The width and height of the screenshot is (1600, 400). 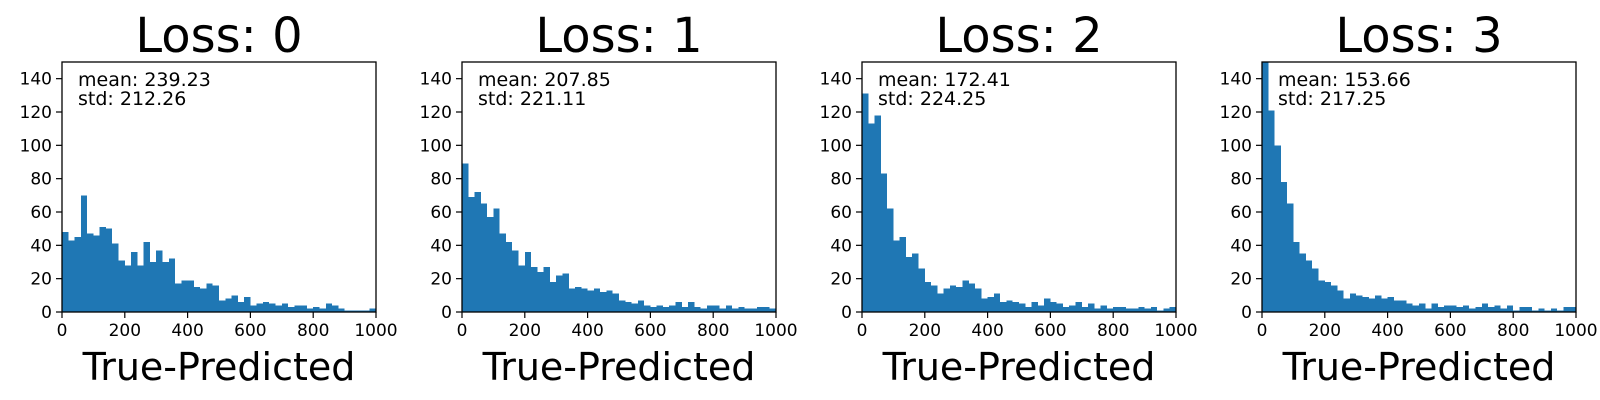 I want to click on x-tick-label: 400, so click(x=187, y=331).